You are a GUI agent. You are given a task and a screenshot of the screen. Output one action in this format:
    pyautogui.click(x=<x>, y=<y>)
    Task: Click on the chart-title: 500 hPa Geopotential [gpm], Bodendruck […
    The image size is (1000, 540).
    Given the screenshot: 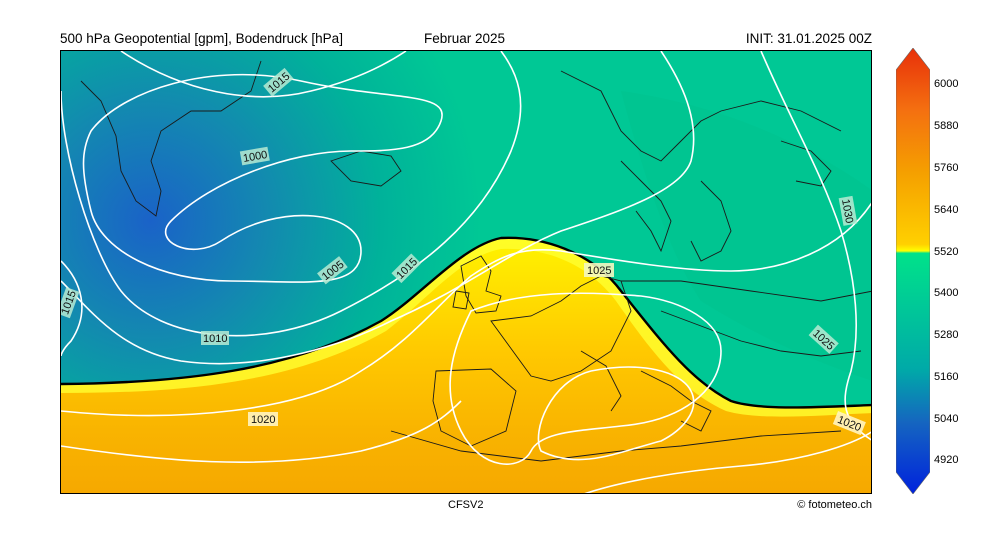 What is the action you would take?
    pyautogui.click(x=201, y=38)
    